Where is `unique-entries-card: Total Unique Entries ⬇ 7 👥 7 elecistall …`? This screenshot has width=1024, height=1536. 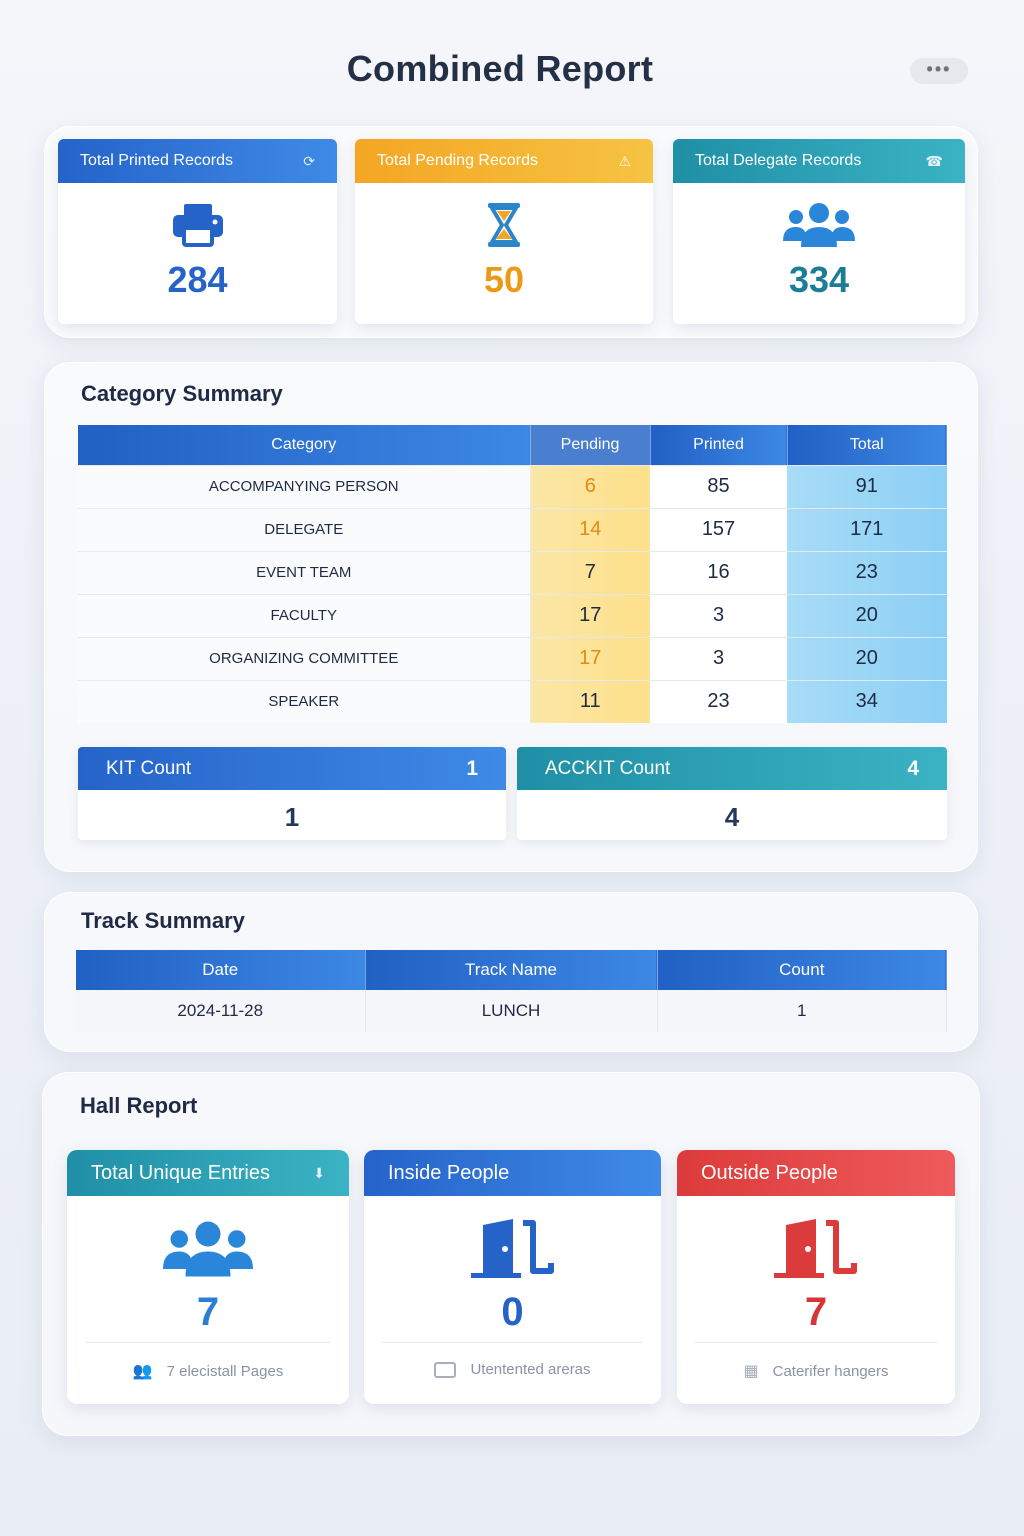
unique-entries-card: Total Unique Entries ⬇ 7 👥 7 elecistall … is located at coordinates (208, 1277).